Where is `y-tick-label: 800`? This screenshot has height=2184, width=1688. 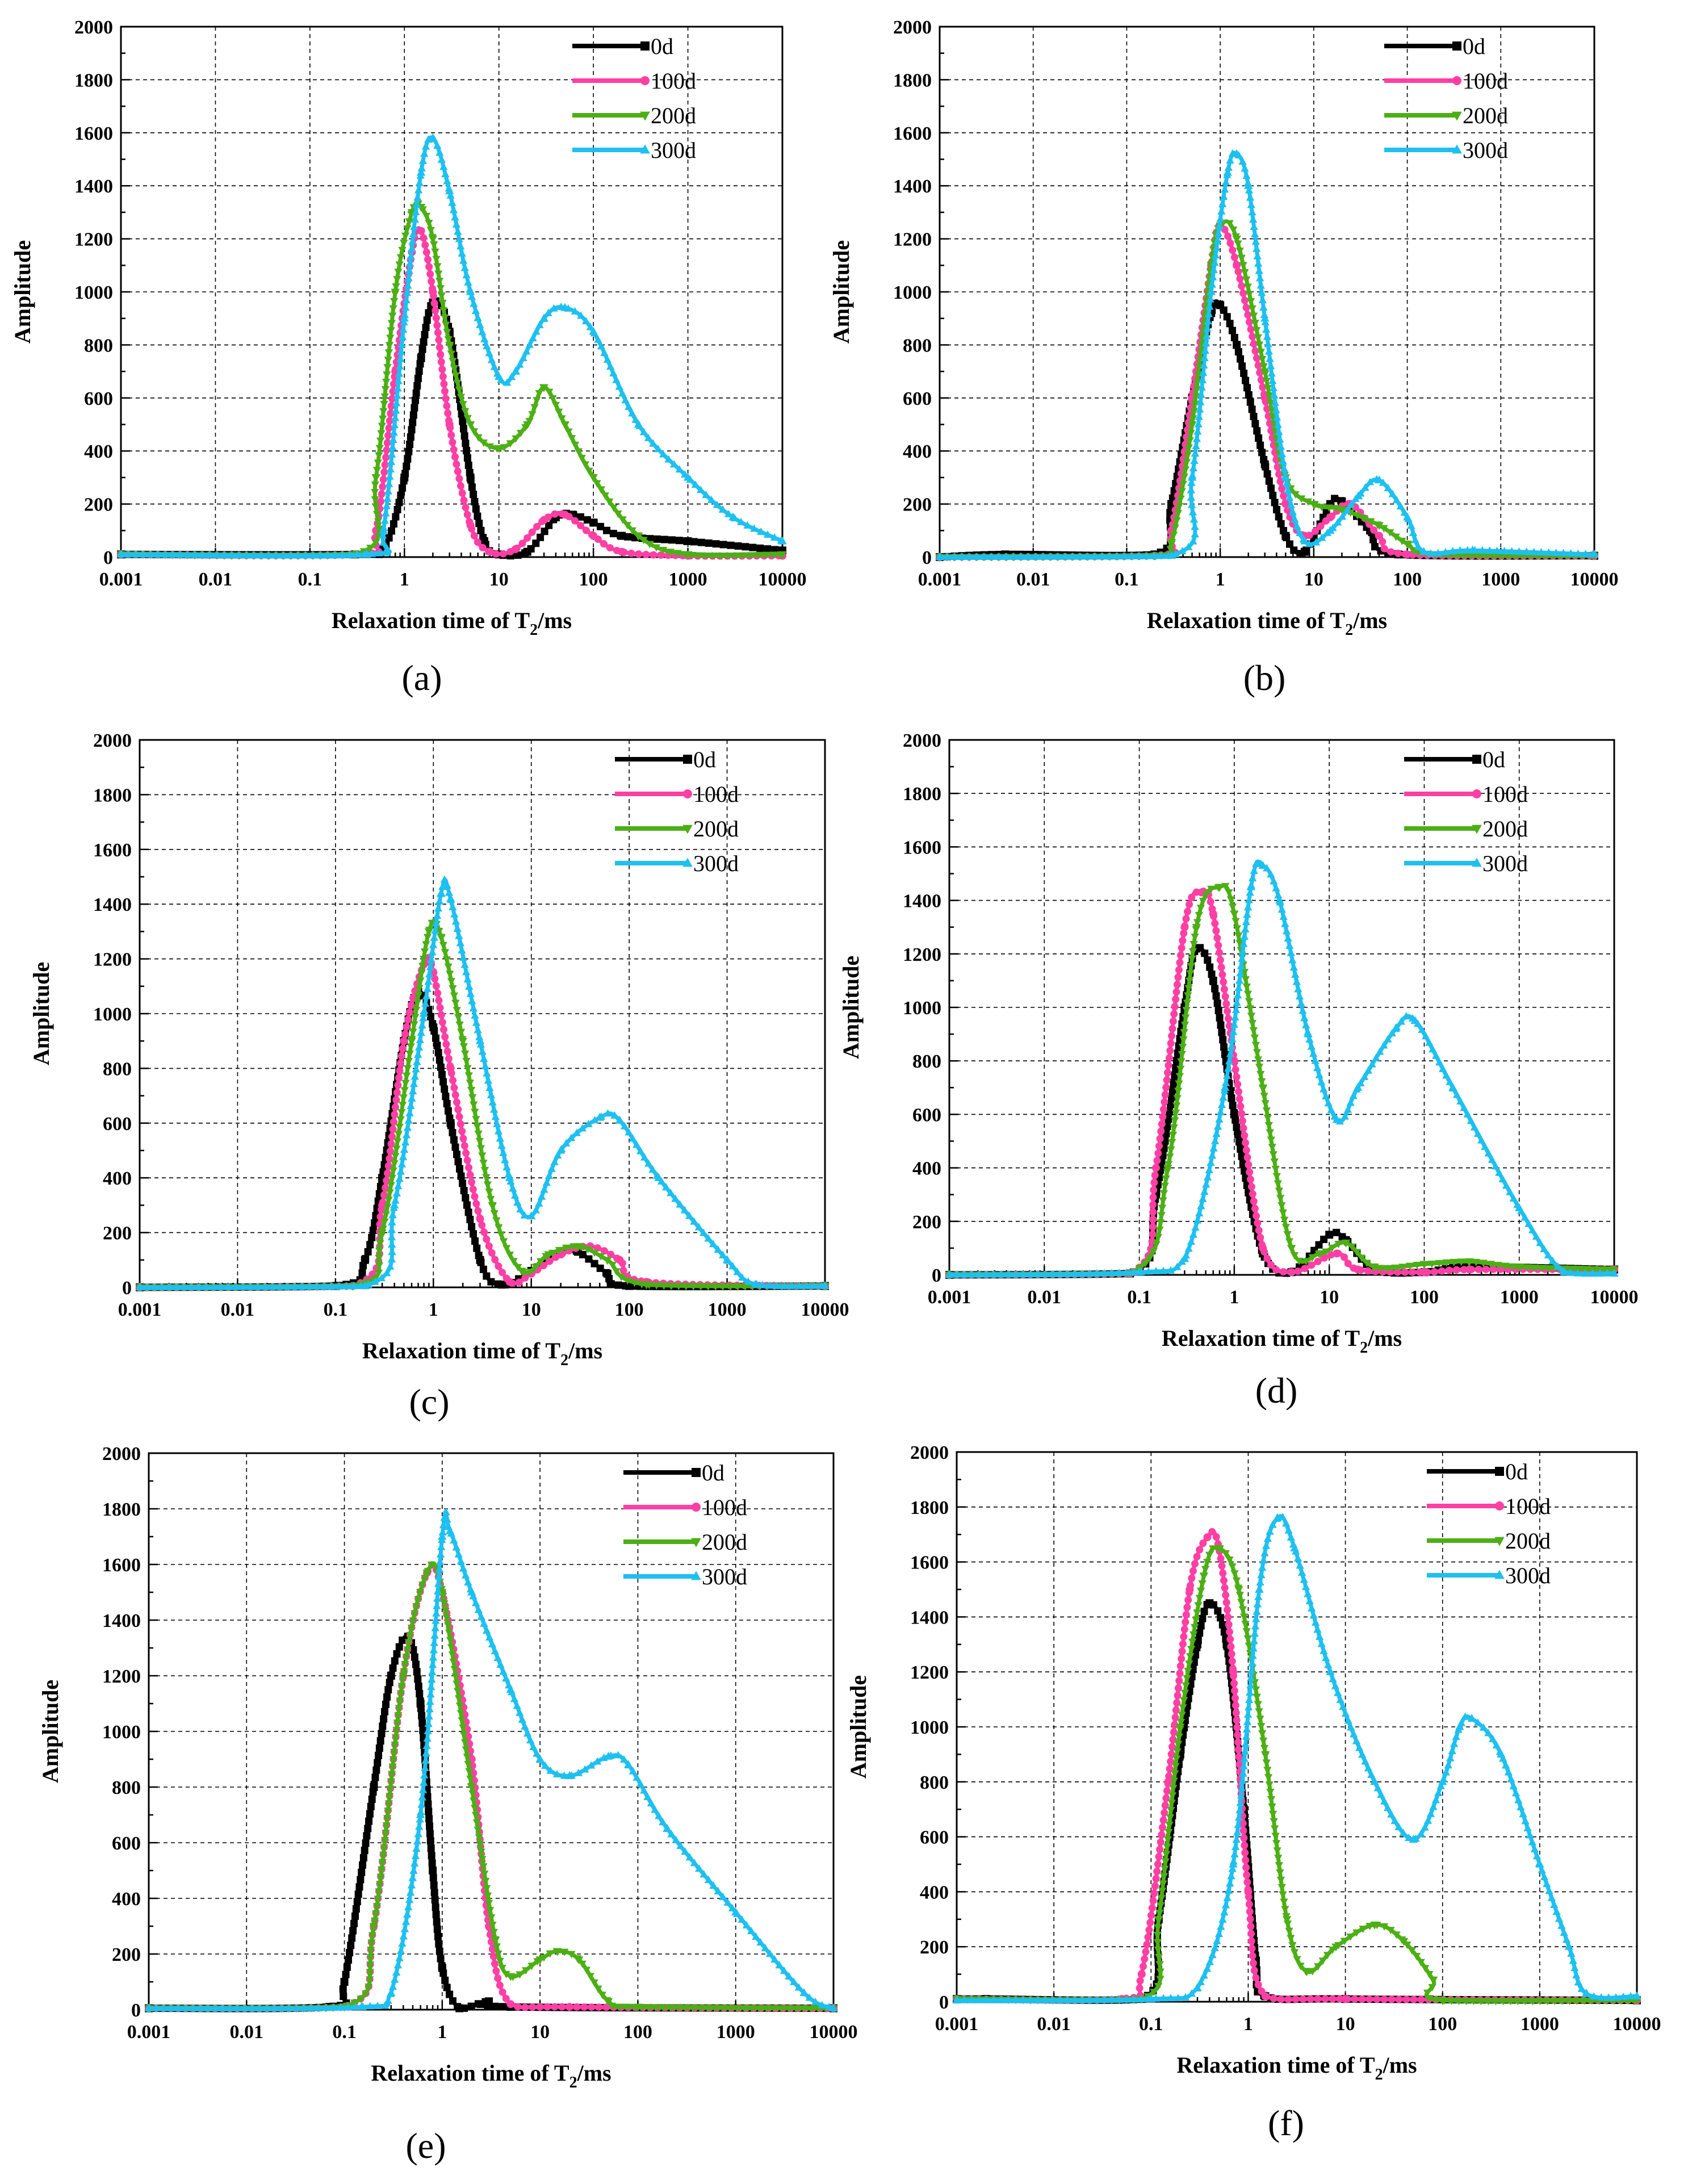
y-tick-label: 800 is located at coordinates (98, 346).